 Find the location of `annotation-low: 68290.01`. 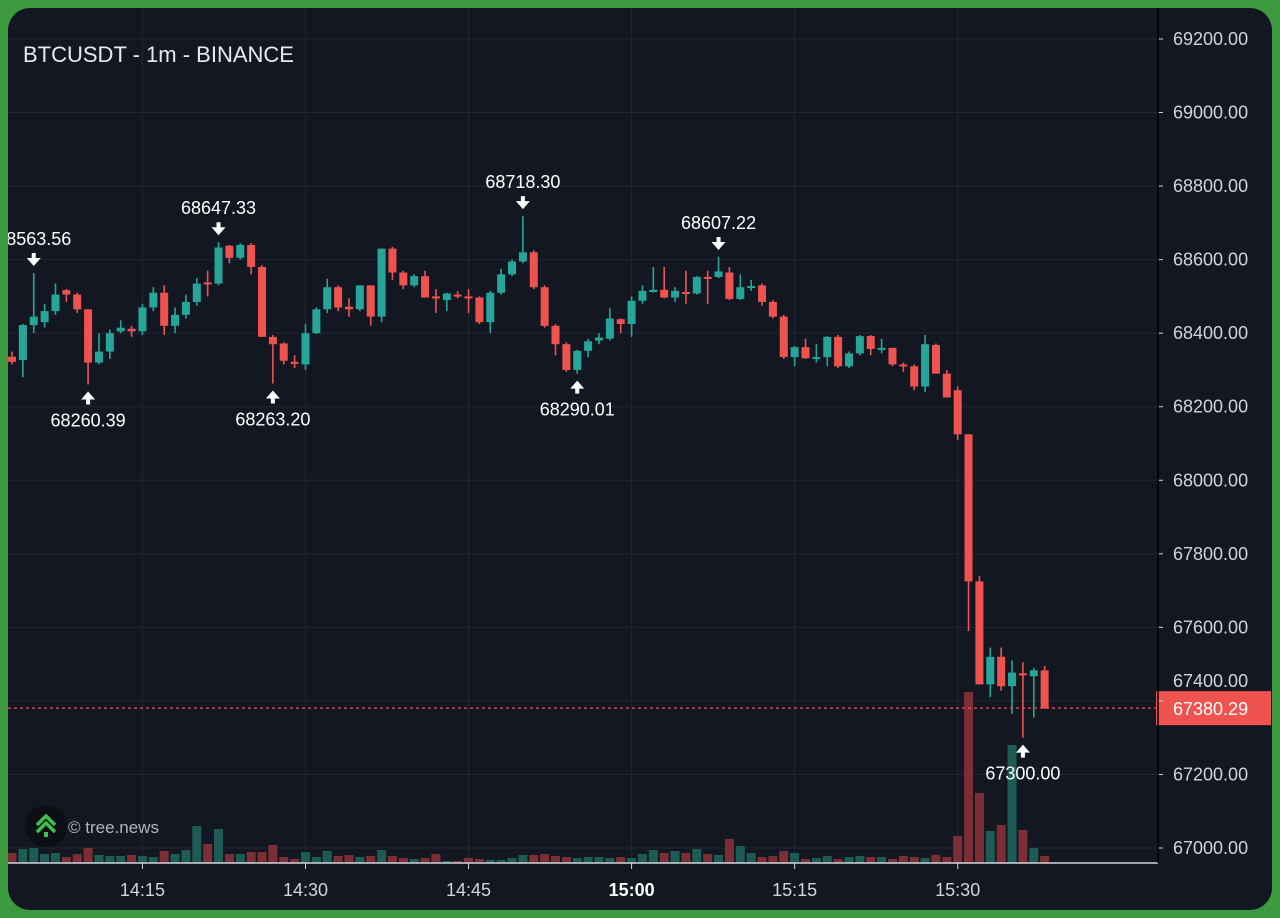

annotation-low: 68290.01 is located at coordinates (577, 400).